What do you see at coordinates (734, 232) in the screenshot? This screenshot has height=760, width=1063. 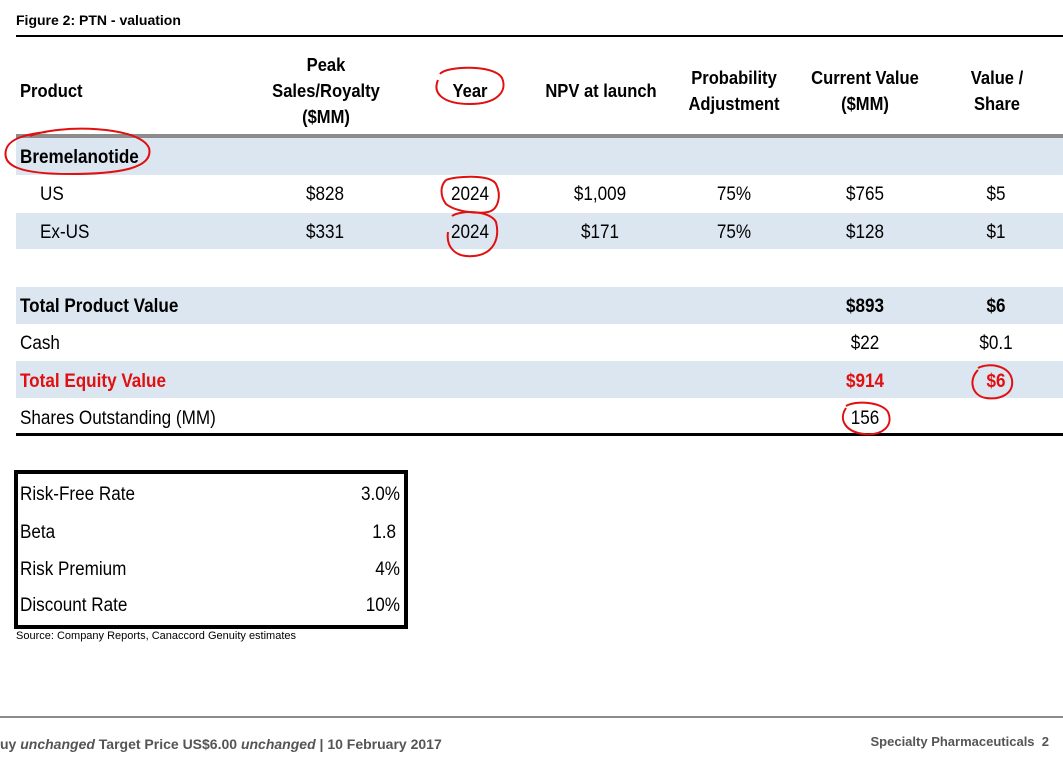 I see `row-exus-probability: 75%` at bounding box center [734, 232].